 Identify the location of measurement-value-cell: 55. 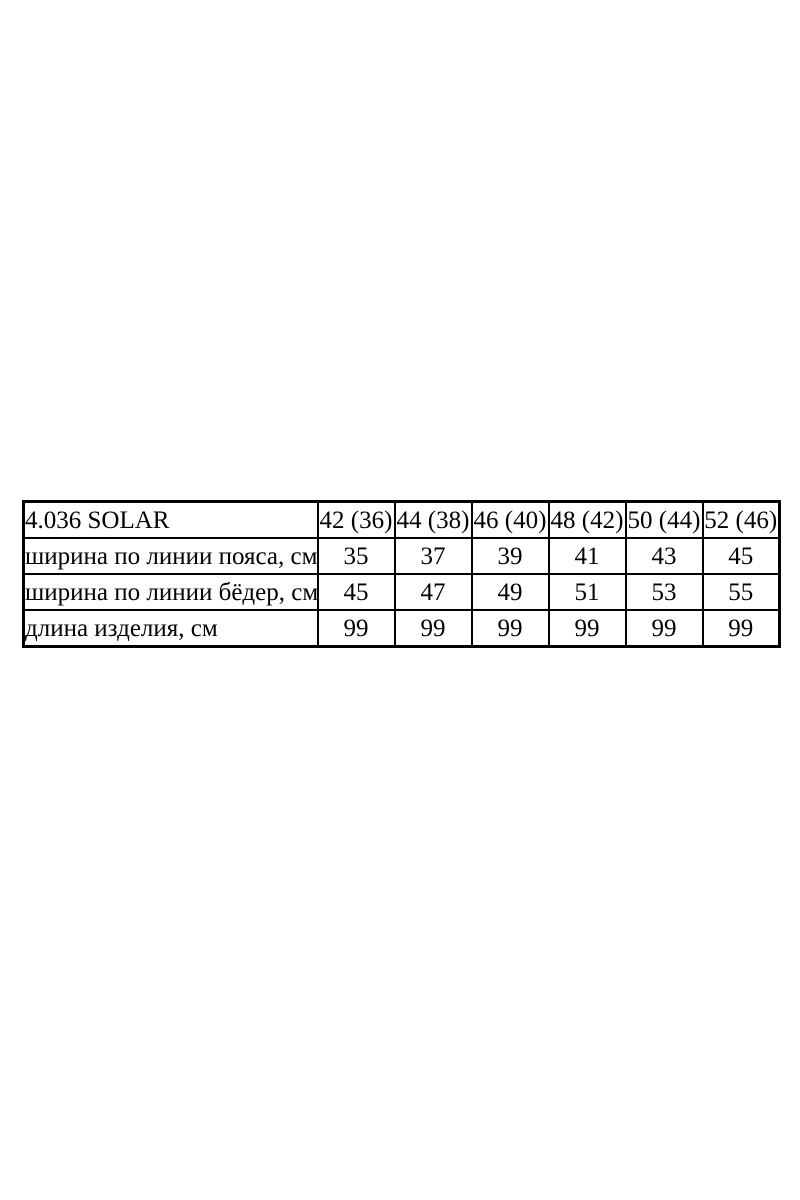
(741, 592).